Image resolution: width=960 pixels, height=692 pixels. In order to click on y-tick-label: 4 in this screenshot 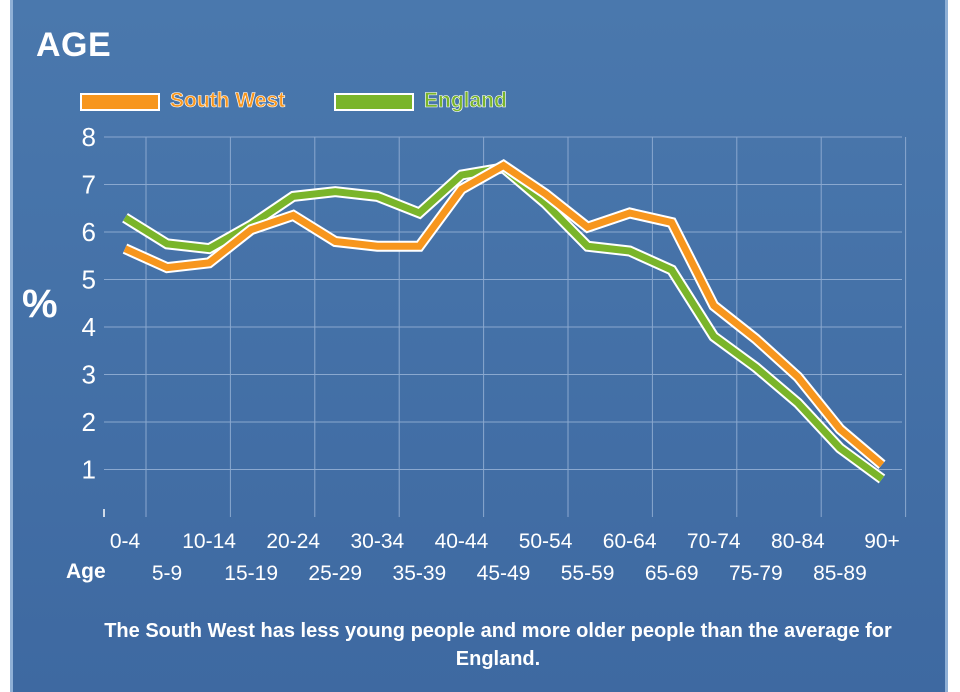, I will do `click(89, 327)`.